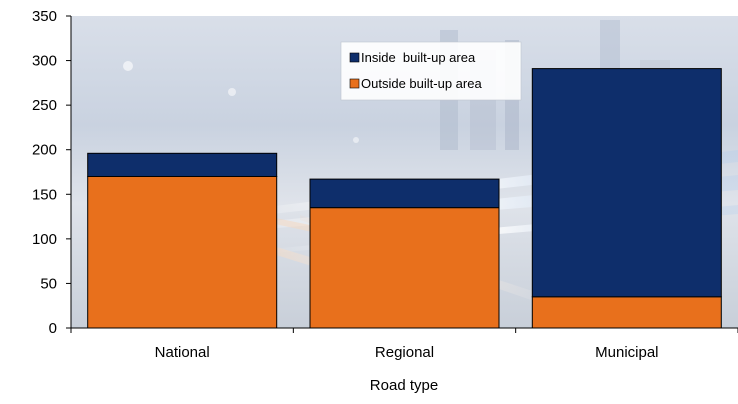  Describe the element at coordinates (44, 105) in the screenshot. I see `y-tick-label: 250` at that location.